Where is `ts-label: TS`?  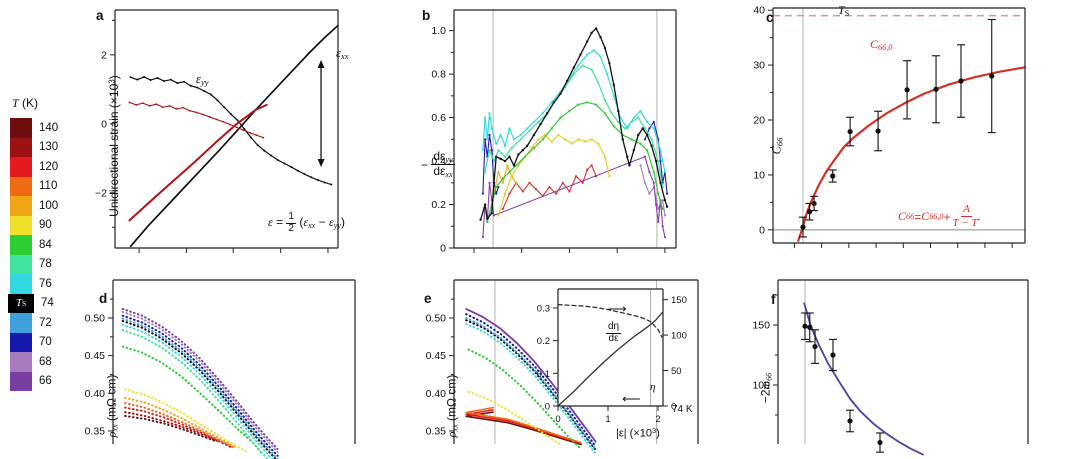 ts-label: TS is located at coordinates (844, 10).